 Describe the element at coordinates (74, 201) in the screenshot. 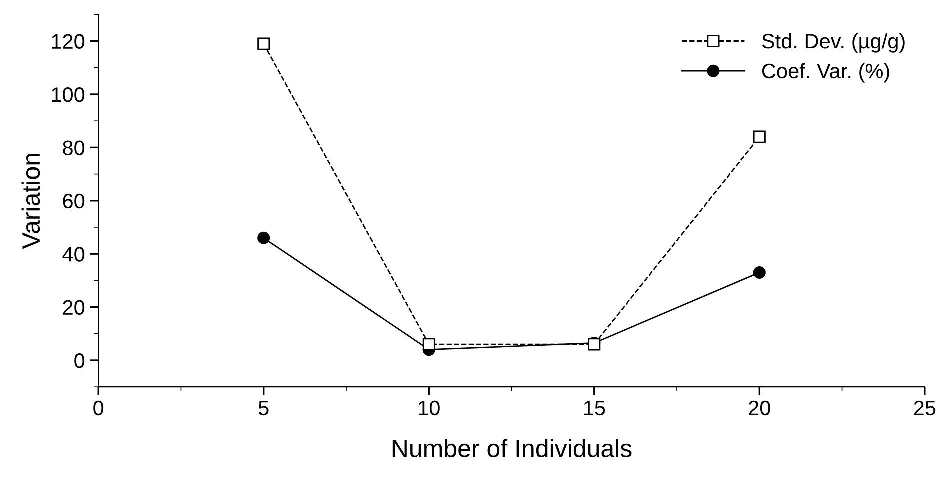

I see `y-tick-label: 60` at that location.